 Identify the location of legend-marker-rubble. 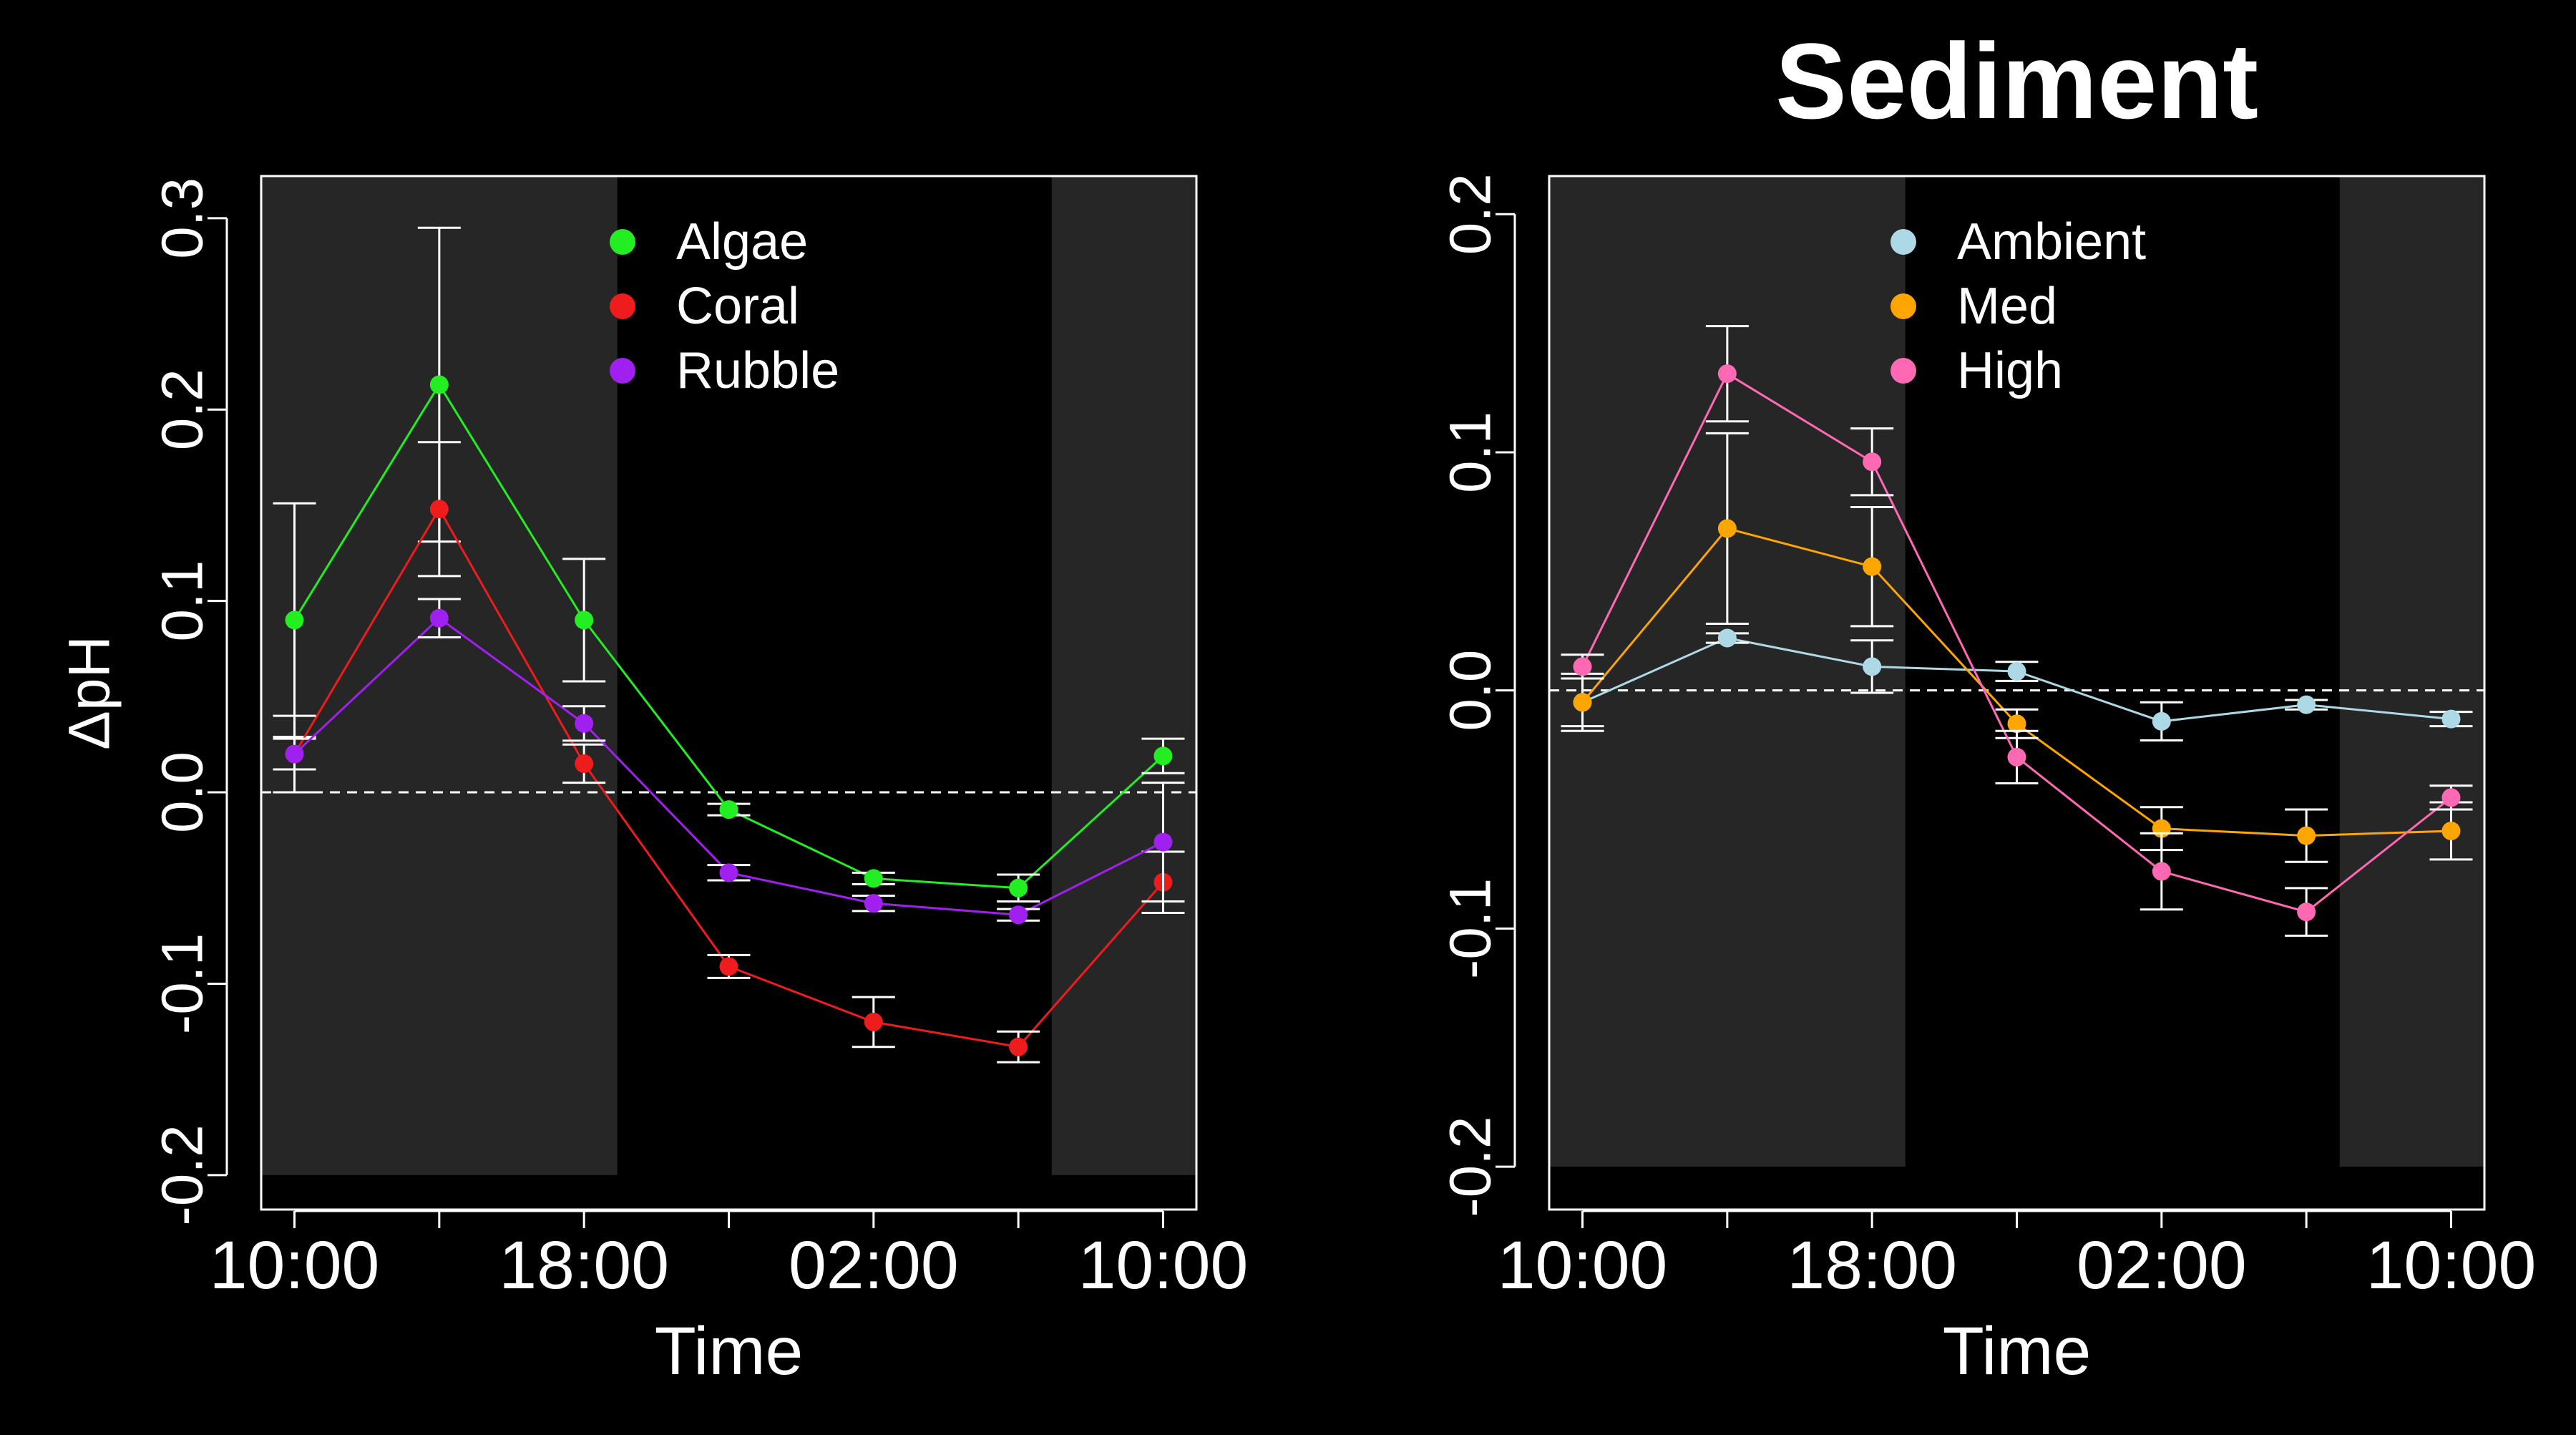
(622, 371).